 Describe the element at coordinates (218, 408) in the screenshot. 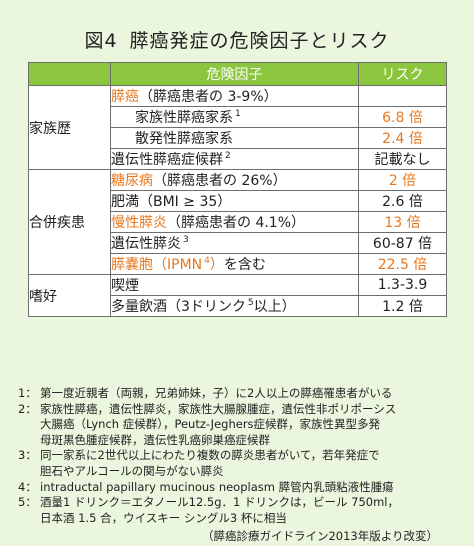

I see `footnote-line: 家族性膵癌，遺伝性膵炎，家族性大腸腺腫症，遺伝性非ポリポーシス` at that location.